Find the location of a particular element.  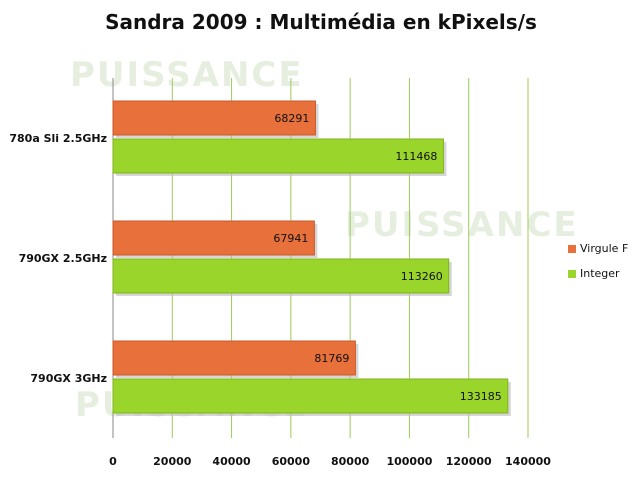

data-label: 67941 is located at coordinates (290, 238).